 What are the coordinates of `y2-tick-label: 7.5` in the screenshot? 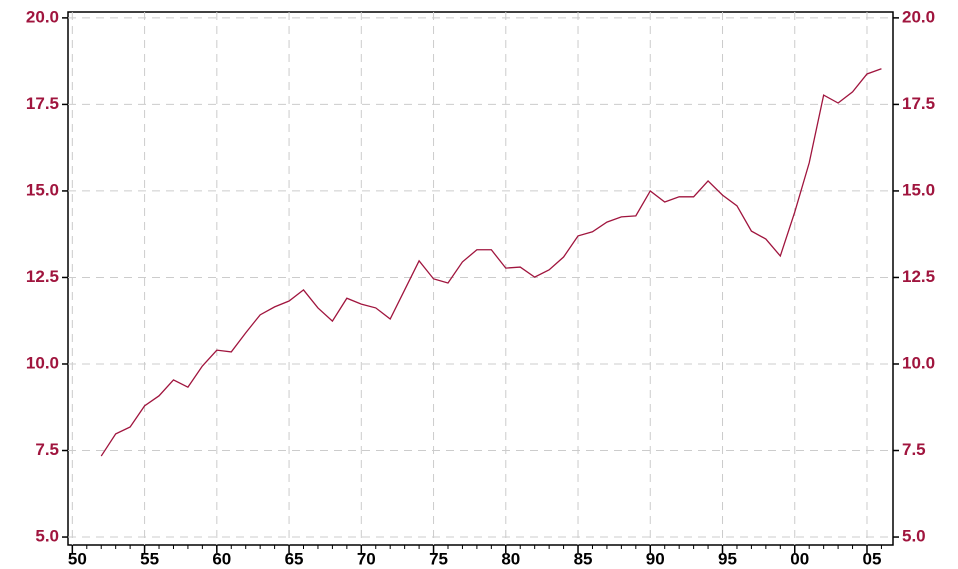 It's located at (914, 449).